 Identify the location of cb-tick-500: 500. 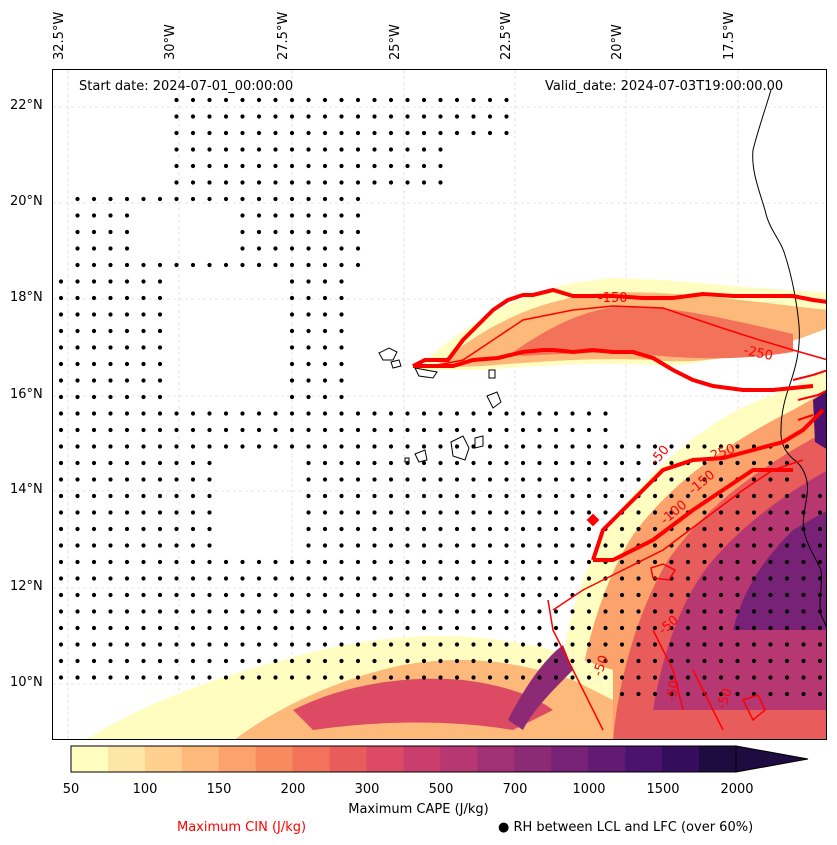
(441, 789).